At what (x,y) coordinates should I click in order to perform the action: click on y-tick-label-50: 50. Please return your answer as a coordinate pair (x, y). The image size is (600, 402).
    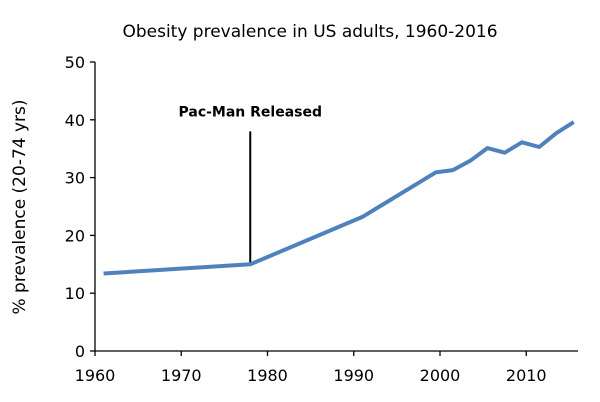
    Looking at the image, I should click on (75, 62).